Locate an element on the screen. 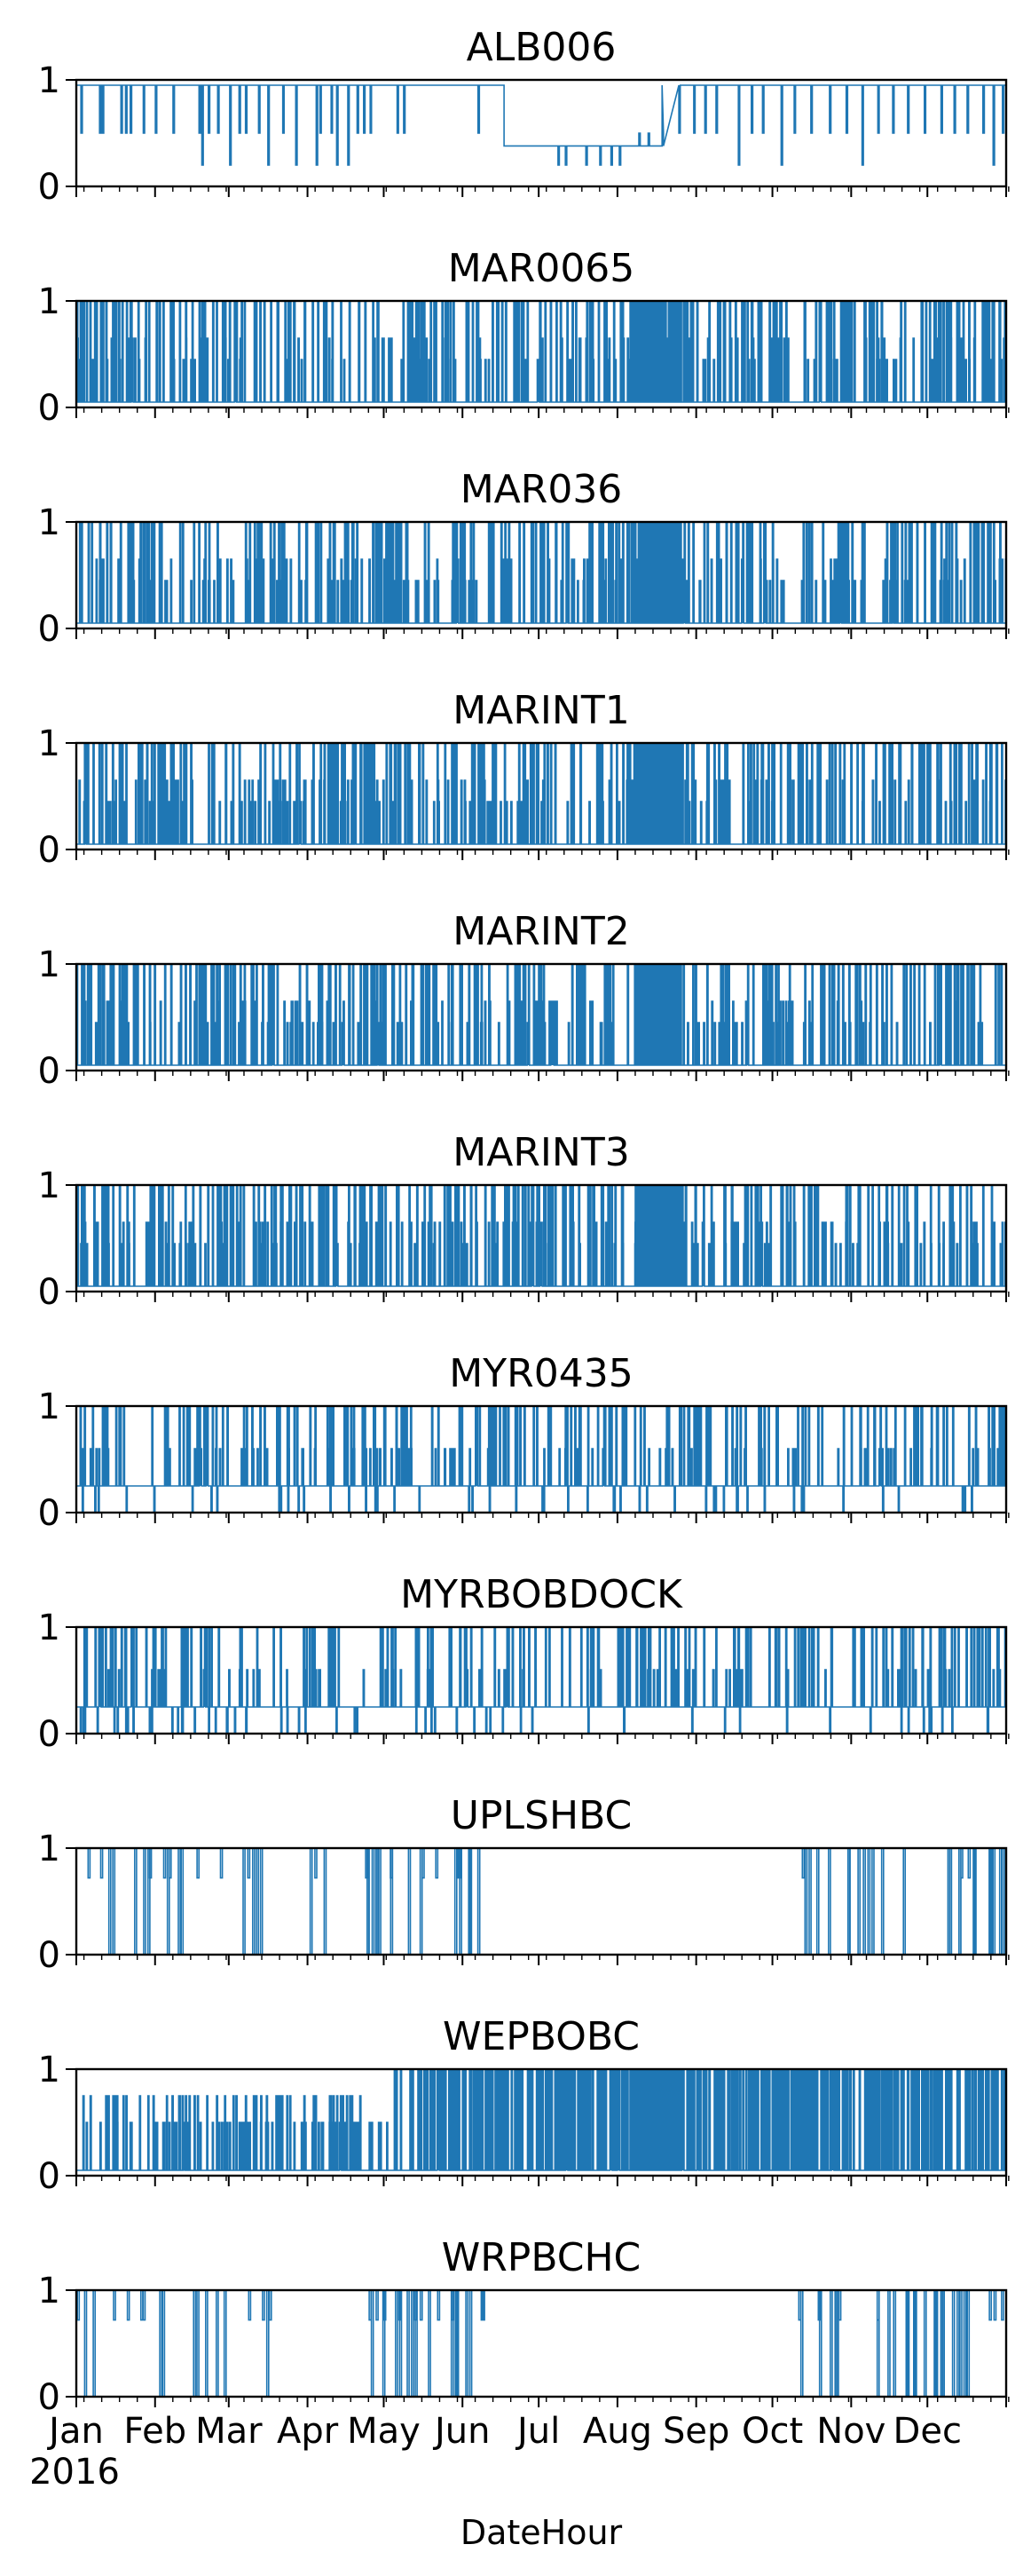 The width and height of the screenshot is (1031, 2576). subplot-title: MAR0065 is located at coordinates (541, 268).